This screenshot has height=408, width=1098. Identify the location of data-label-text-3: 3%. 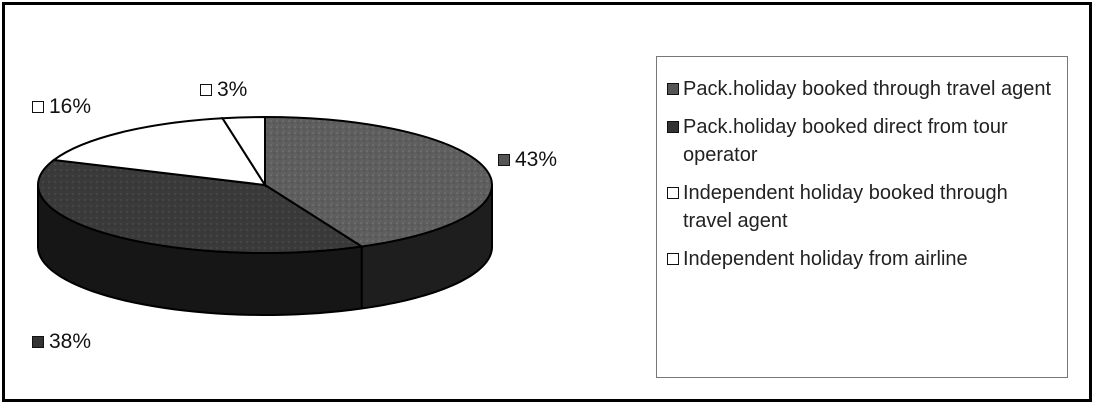
(232, 89).